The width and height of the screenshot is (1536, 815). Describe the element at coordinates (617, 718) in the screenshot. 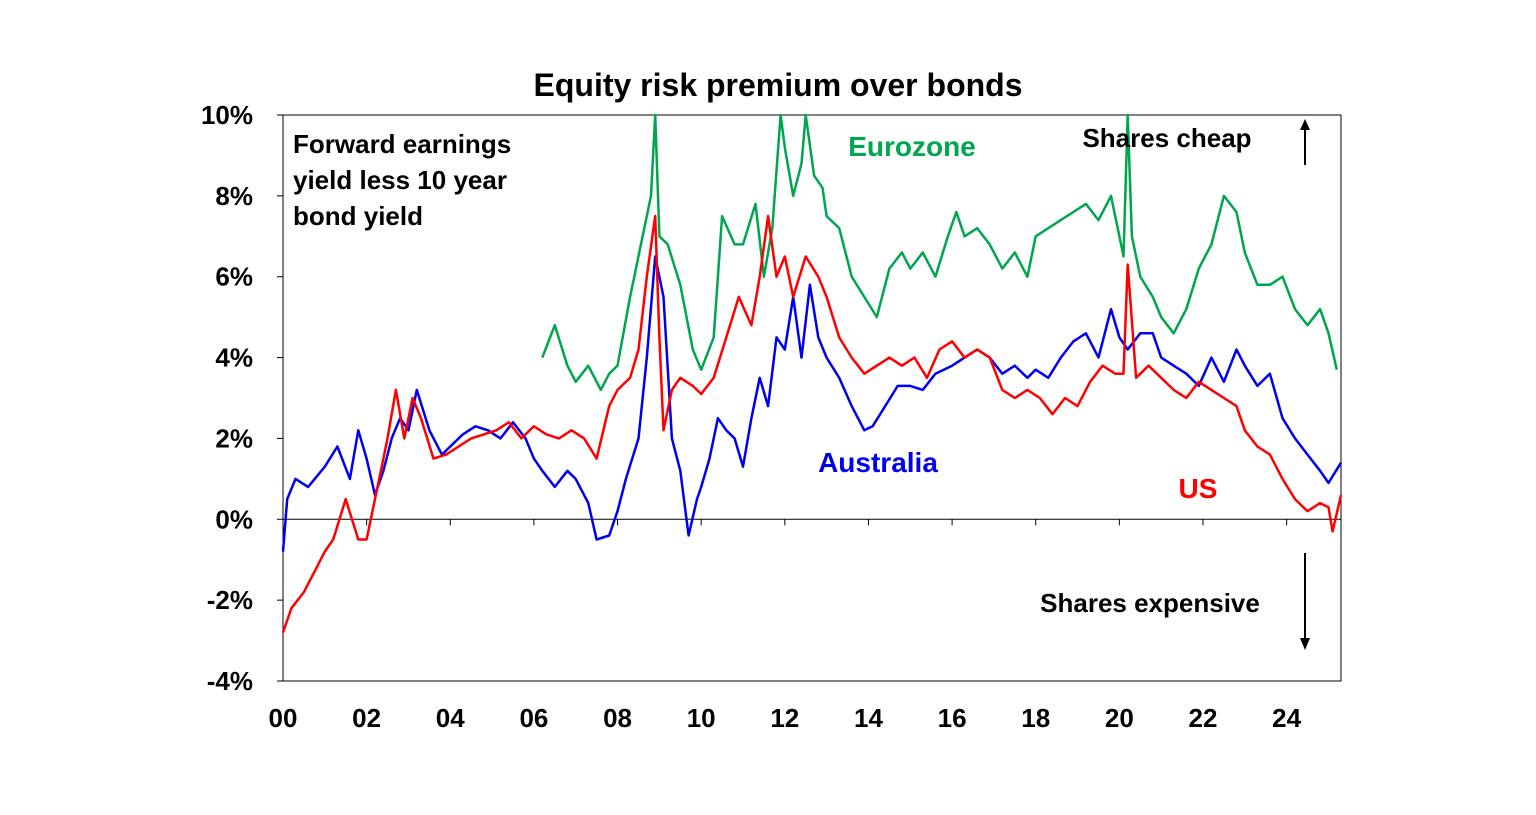

I see `x-tick-label: 08` at that location.